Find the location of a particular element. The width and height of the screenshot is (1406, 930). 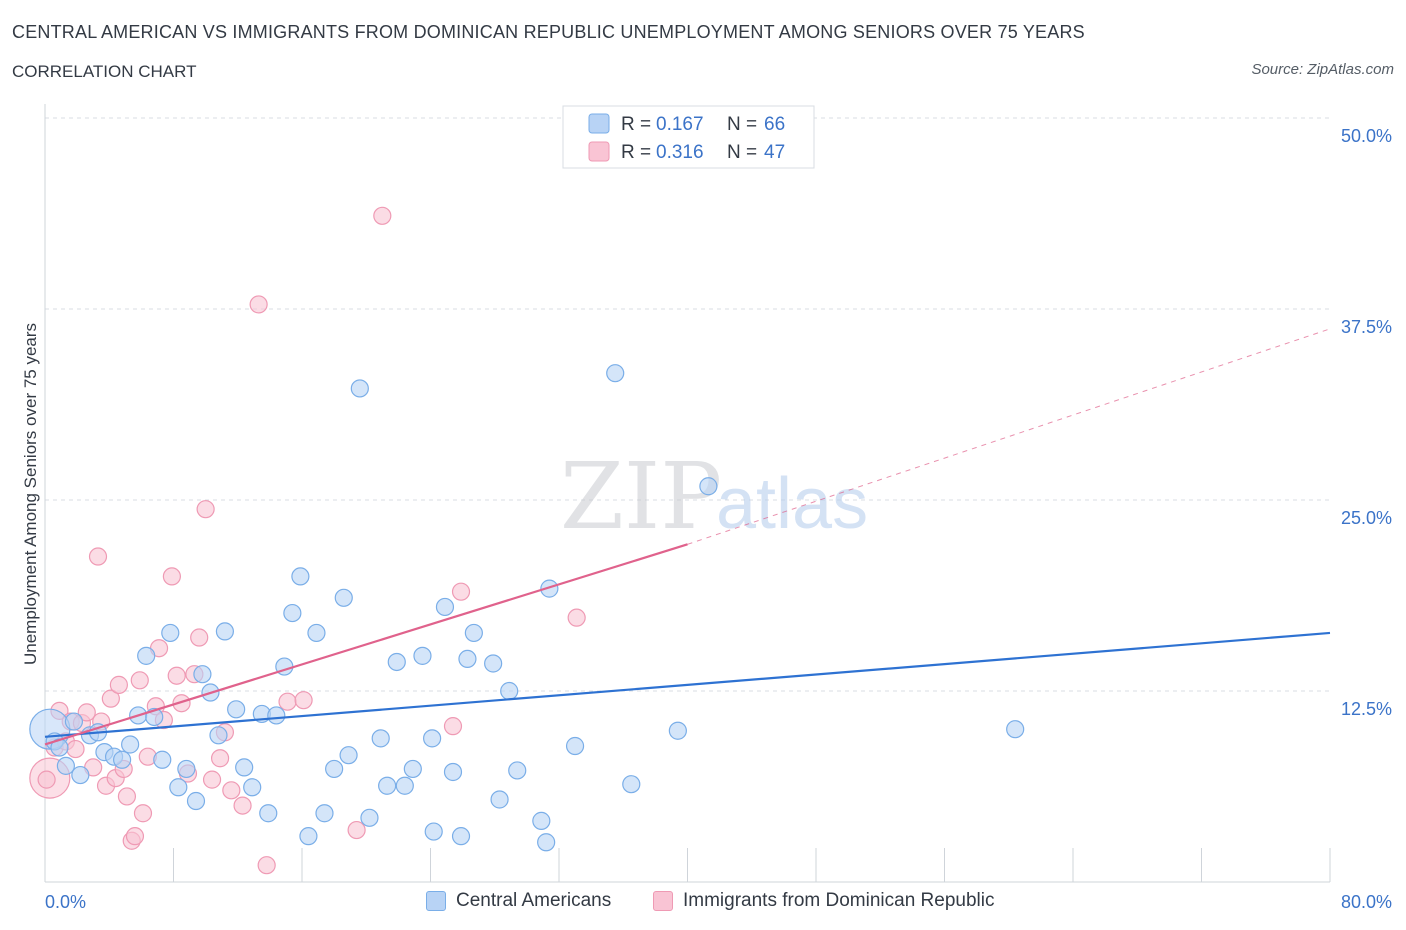

legend-item-central-americans: Central Americans is located at coordinates (518, 901).